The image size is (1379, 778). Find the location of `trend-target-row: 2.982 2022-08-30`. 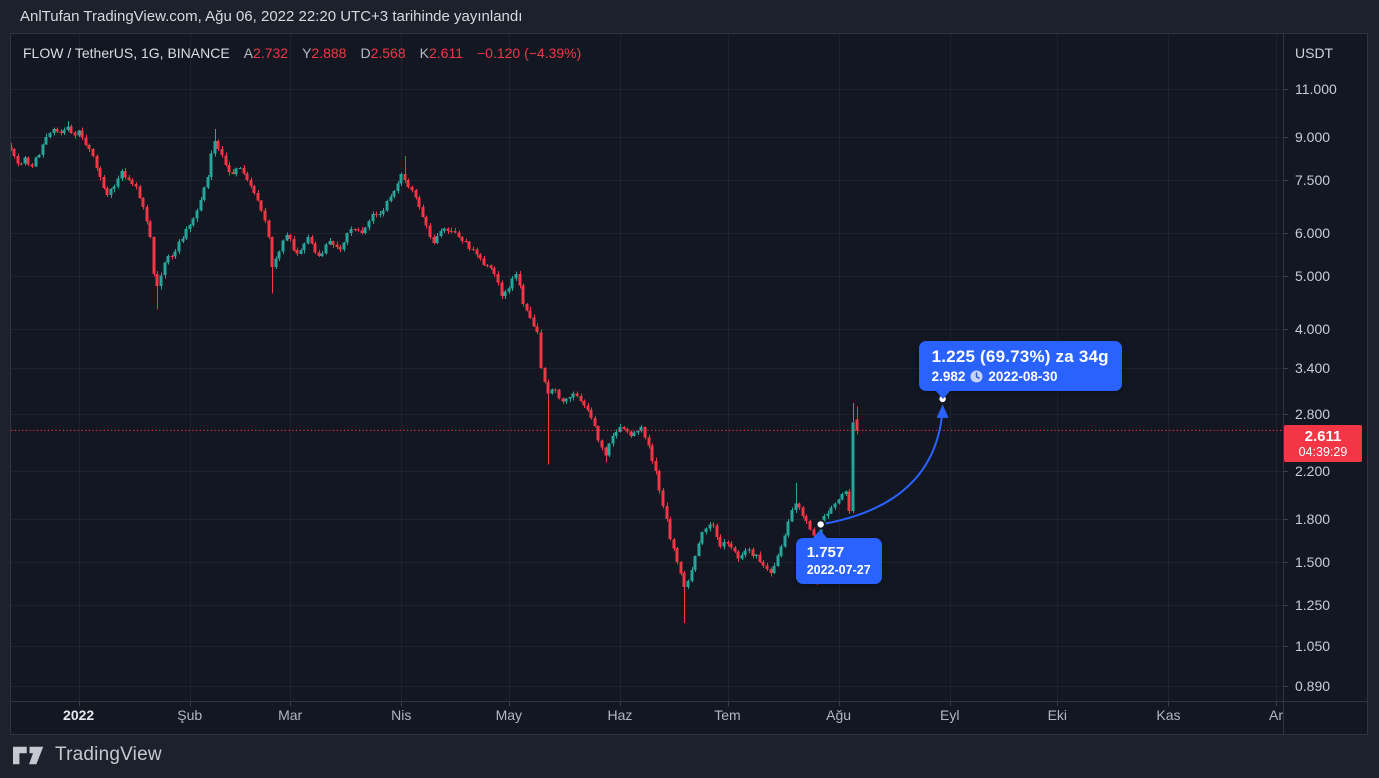

trend-target-row: 2.982 2022-08-30 is located at coordinates (1020, 376).